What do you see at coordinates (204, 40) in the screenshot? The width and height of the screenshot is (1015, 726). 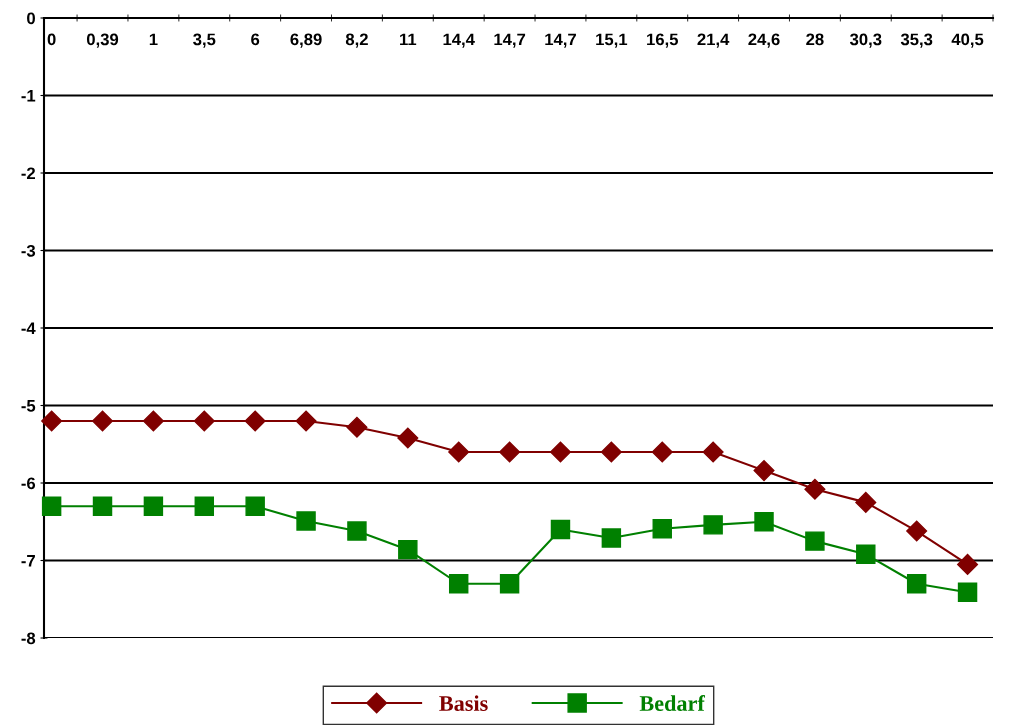 I see `x-tick-label: 3,5` at bounding box center [204, 40].